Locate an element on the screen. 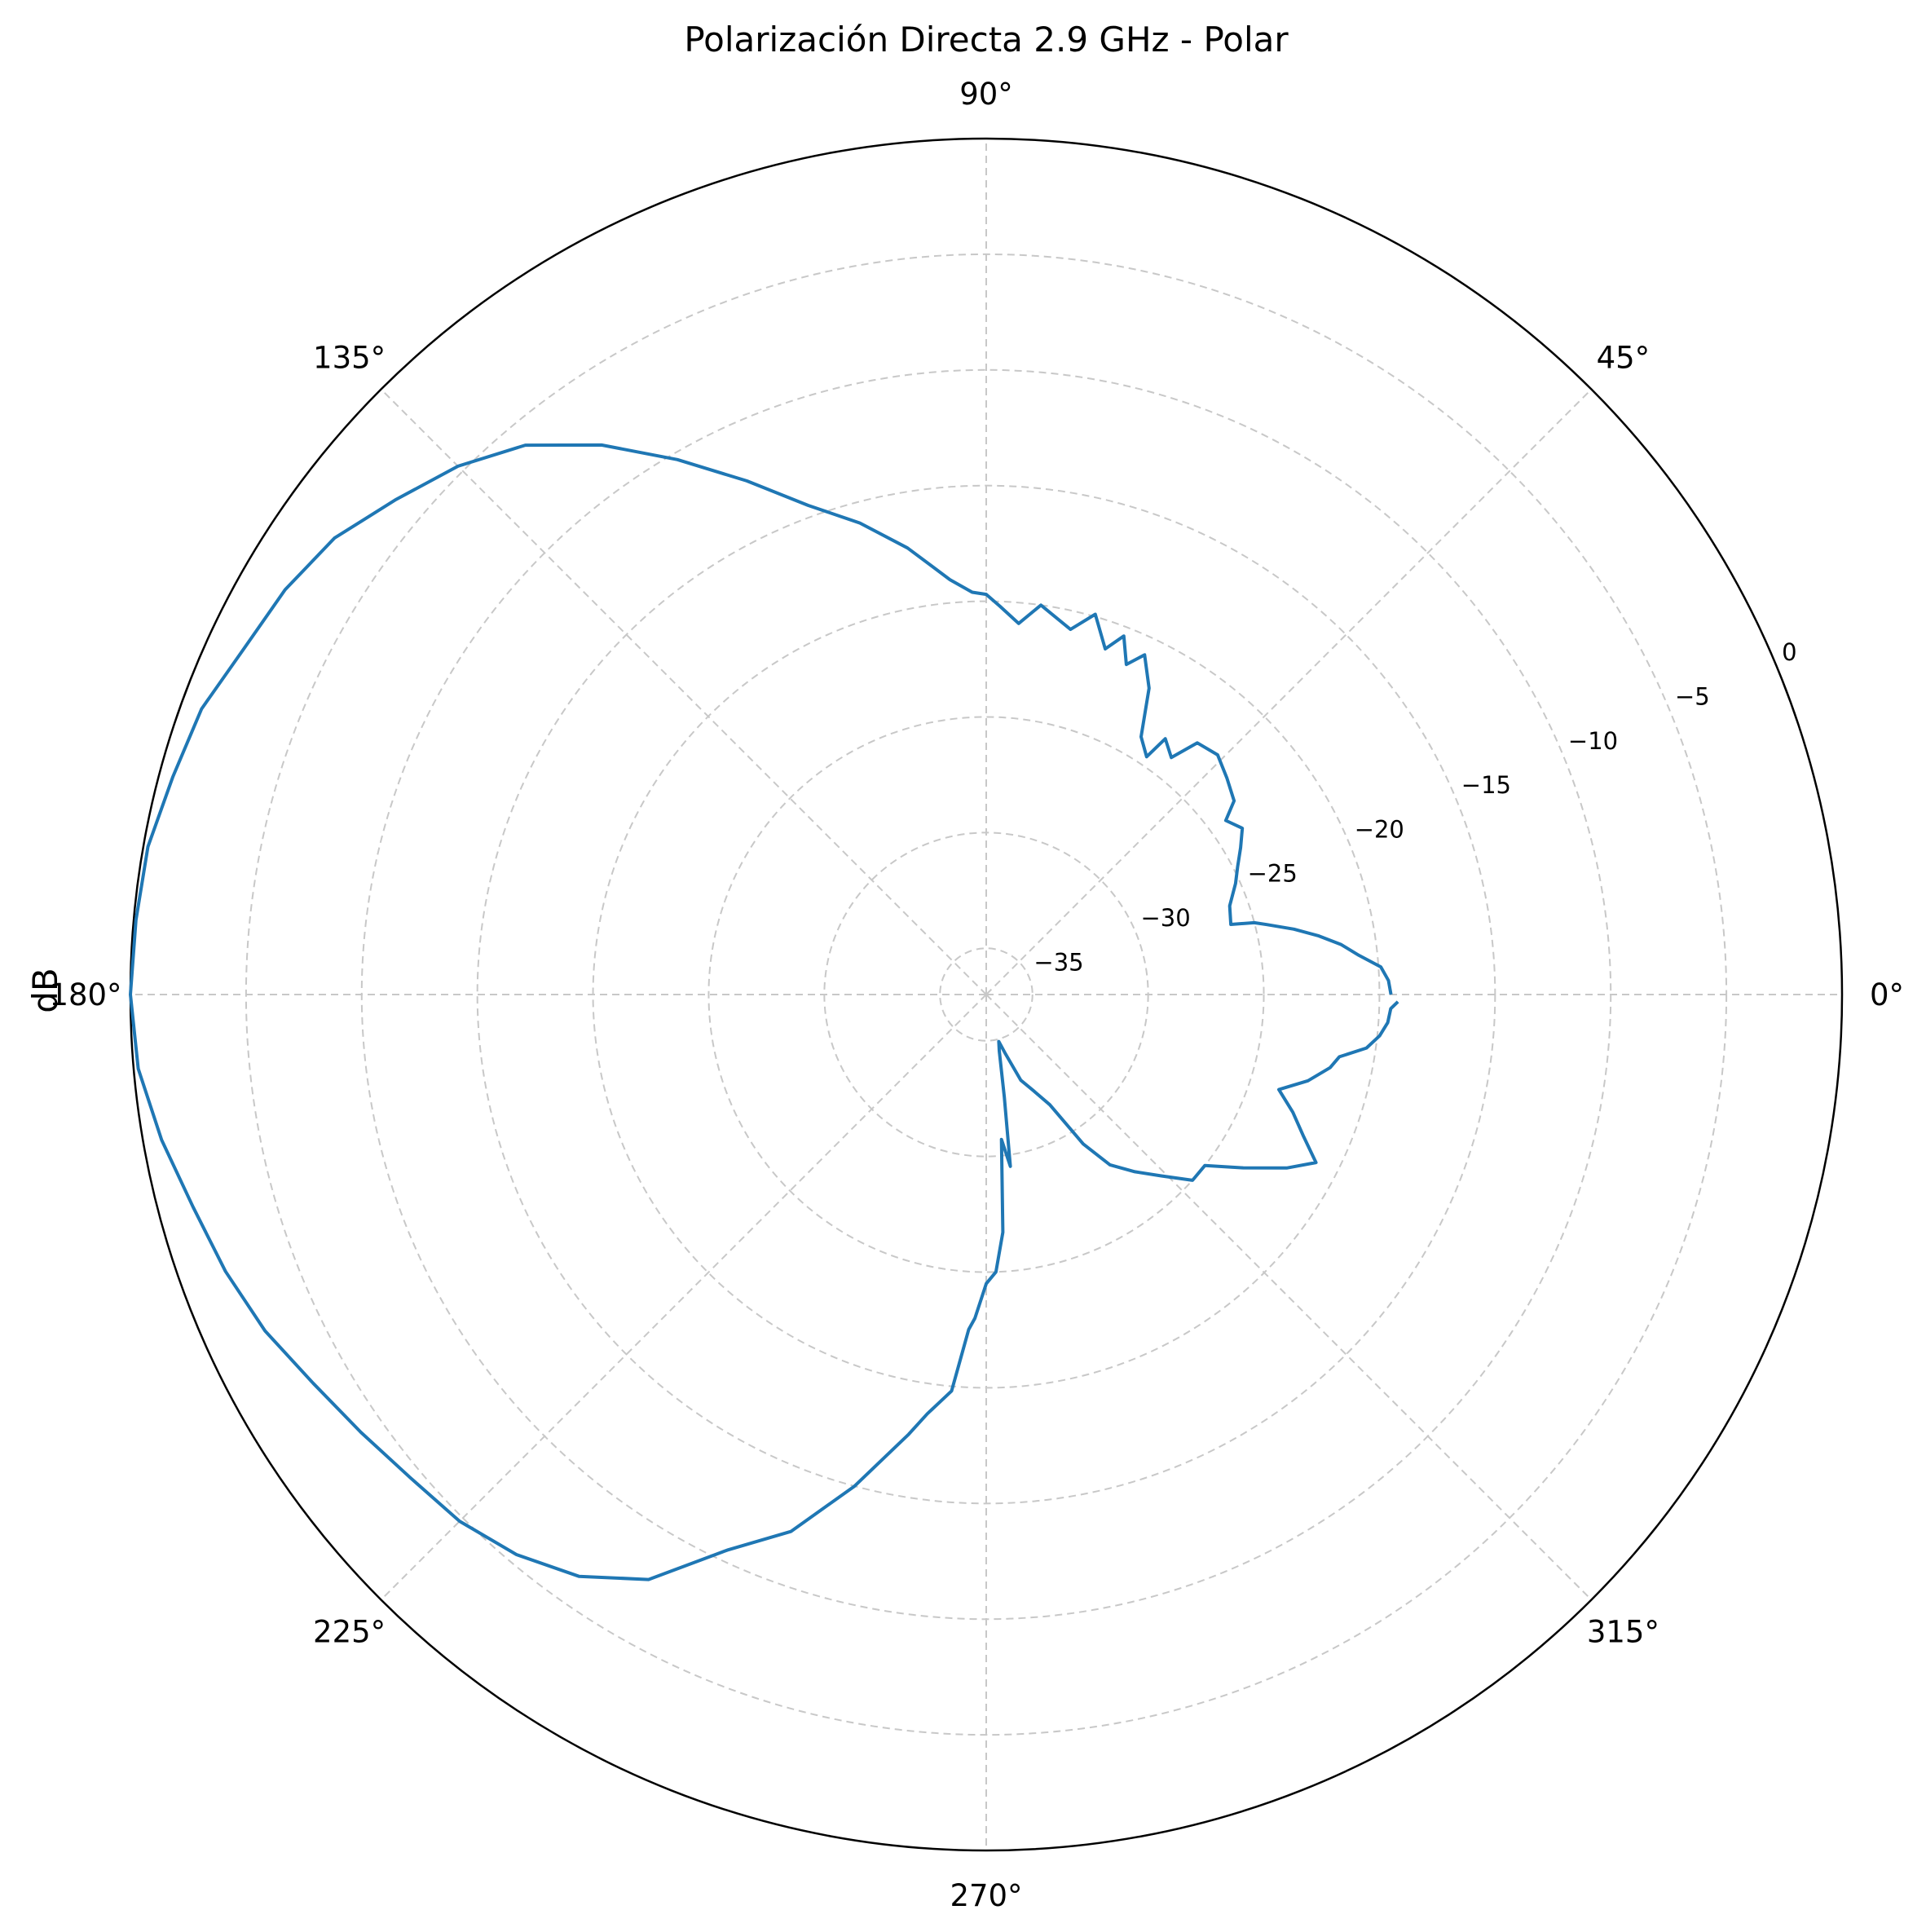 The height and width of the screenshot is (1932, 1926). y-axis-label: dB is located at coordinates (45, 990).